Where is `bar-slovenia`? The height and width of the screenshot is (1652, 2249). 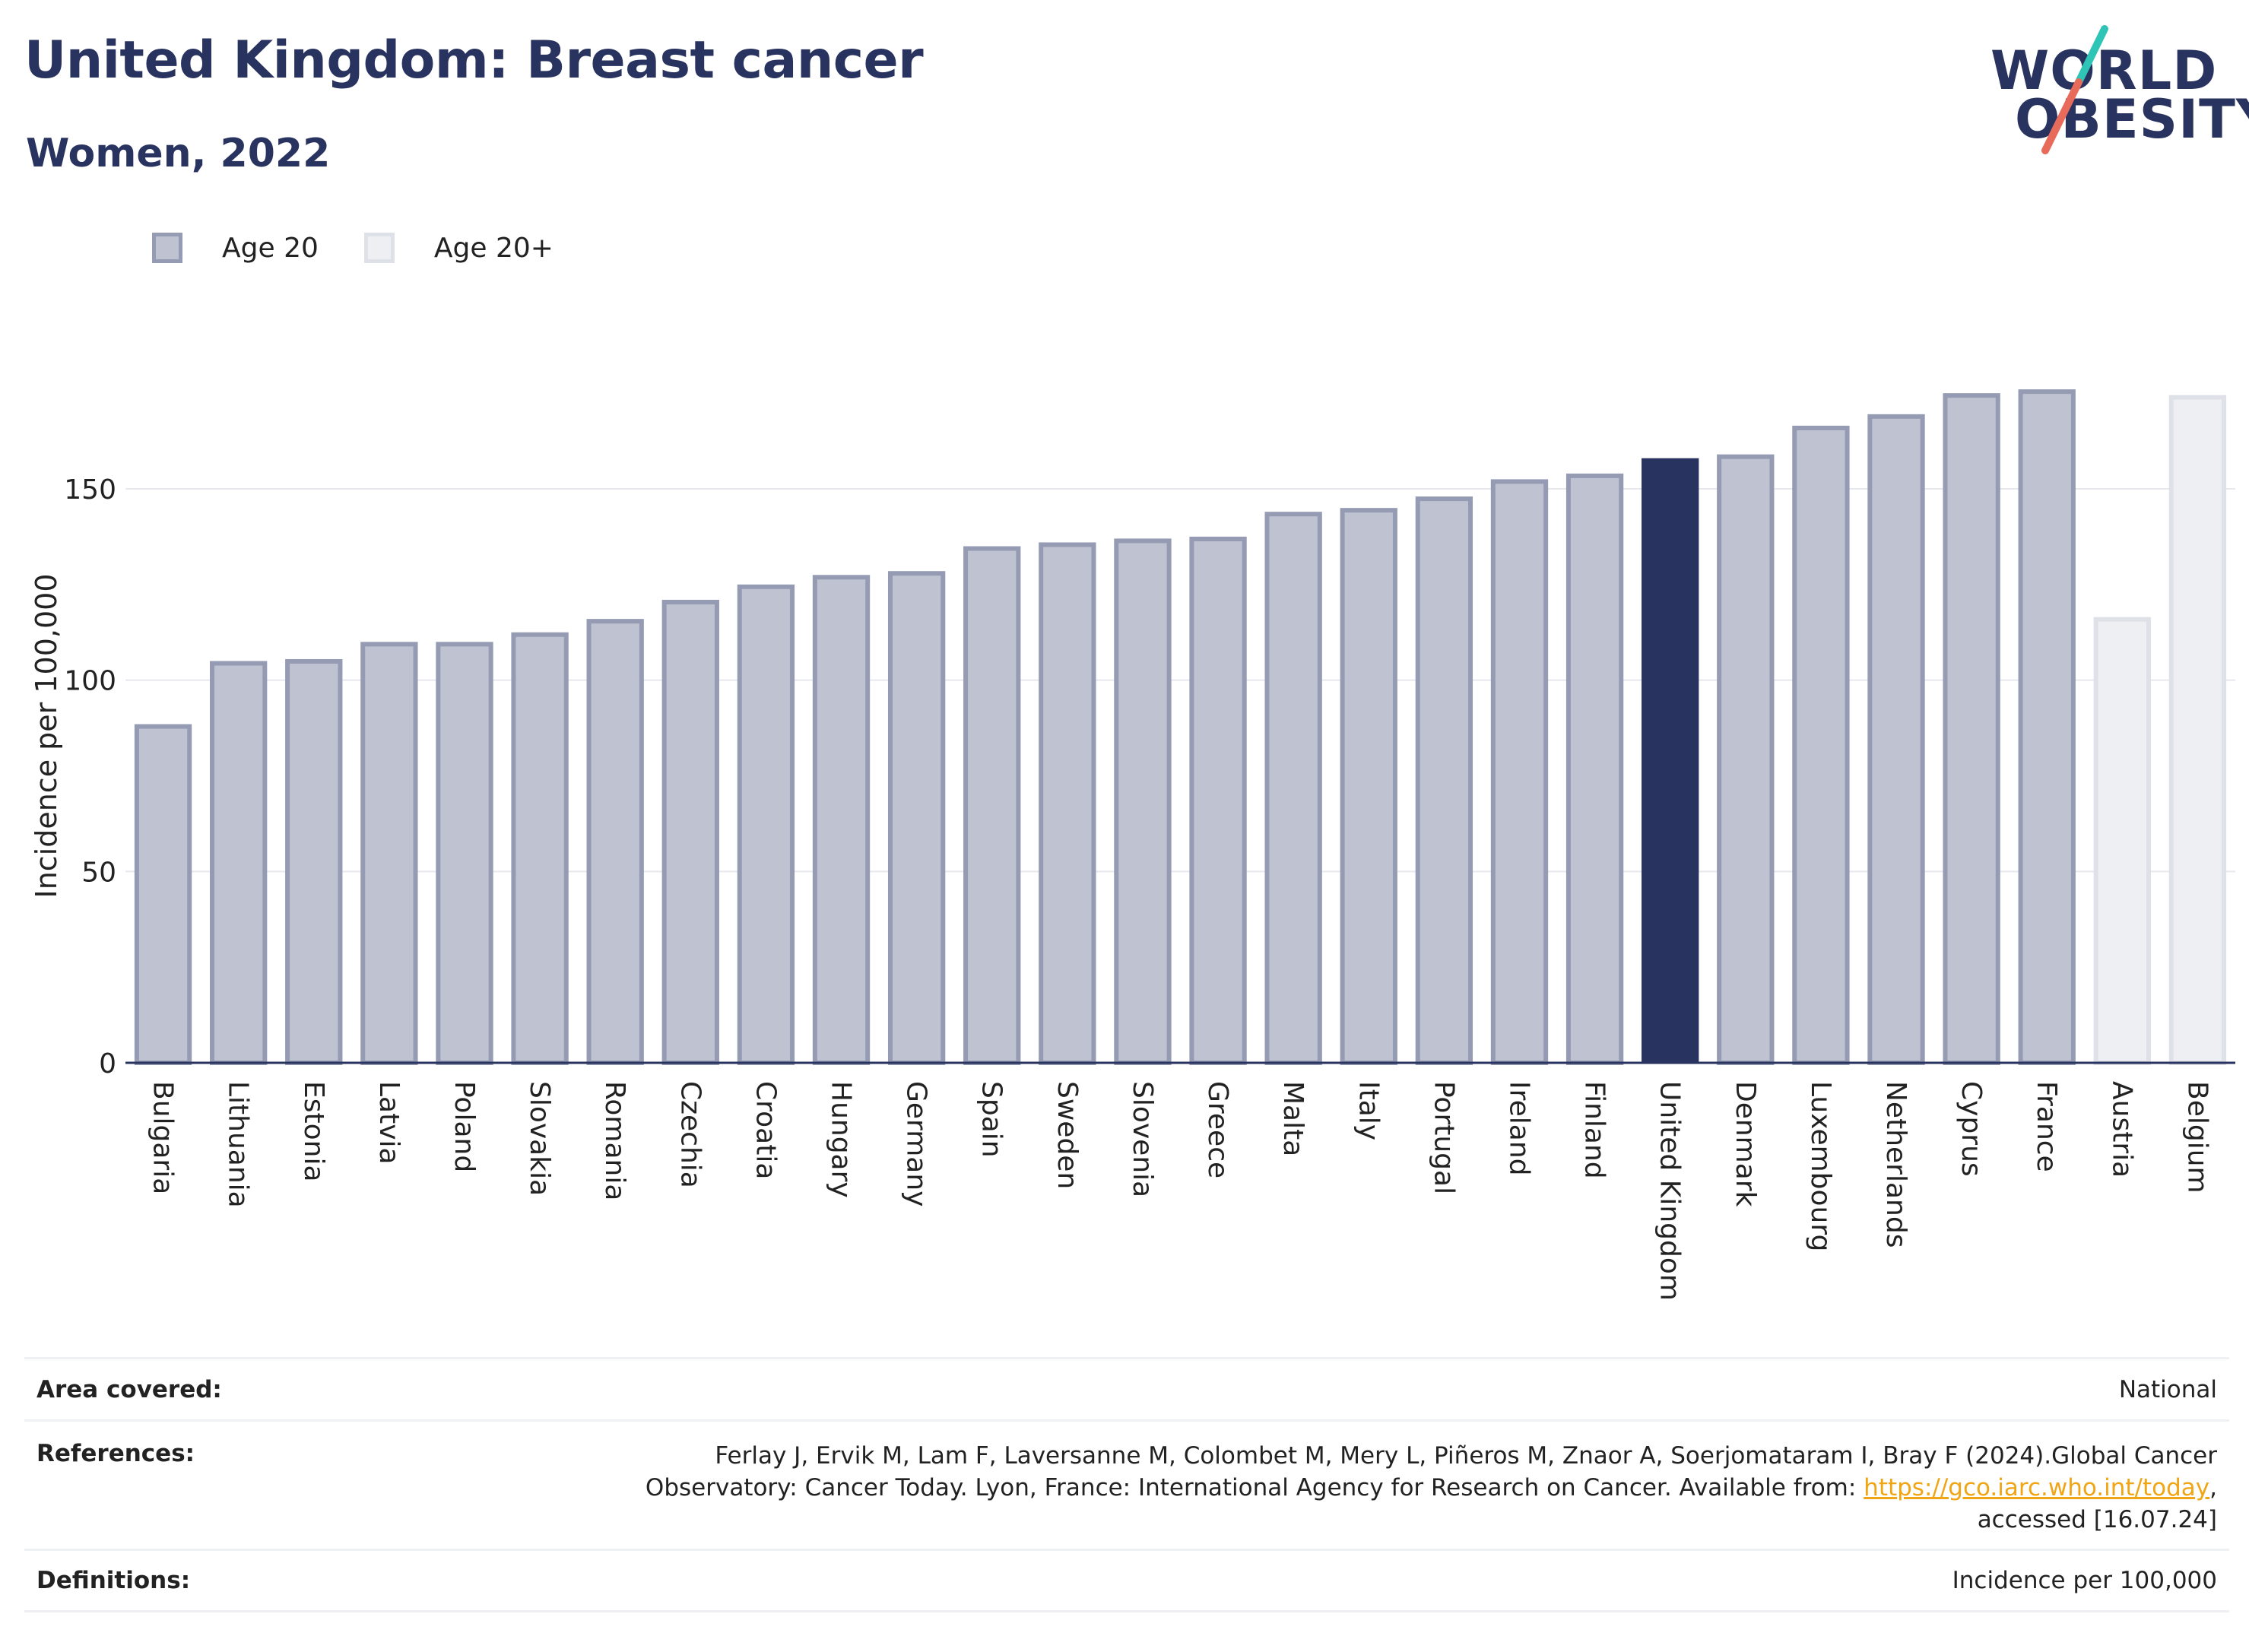 bar-slovenia is located at coordinates (1143, 801).